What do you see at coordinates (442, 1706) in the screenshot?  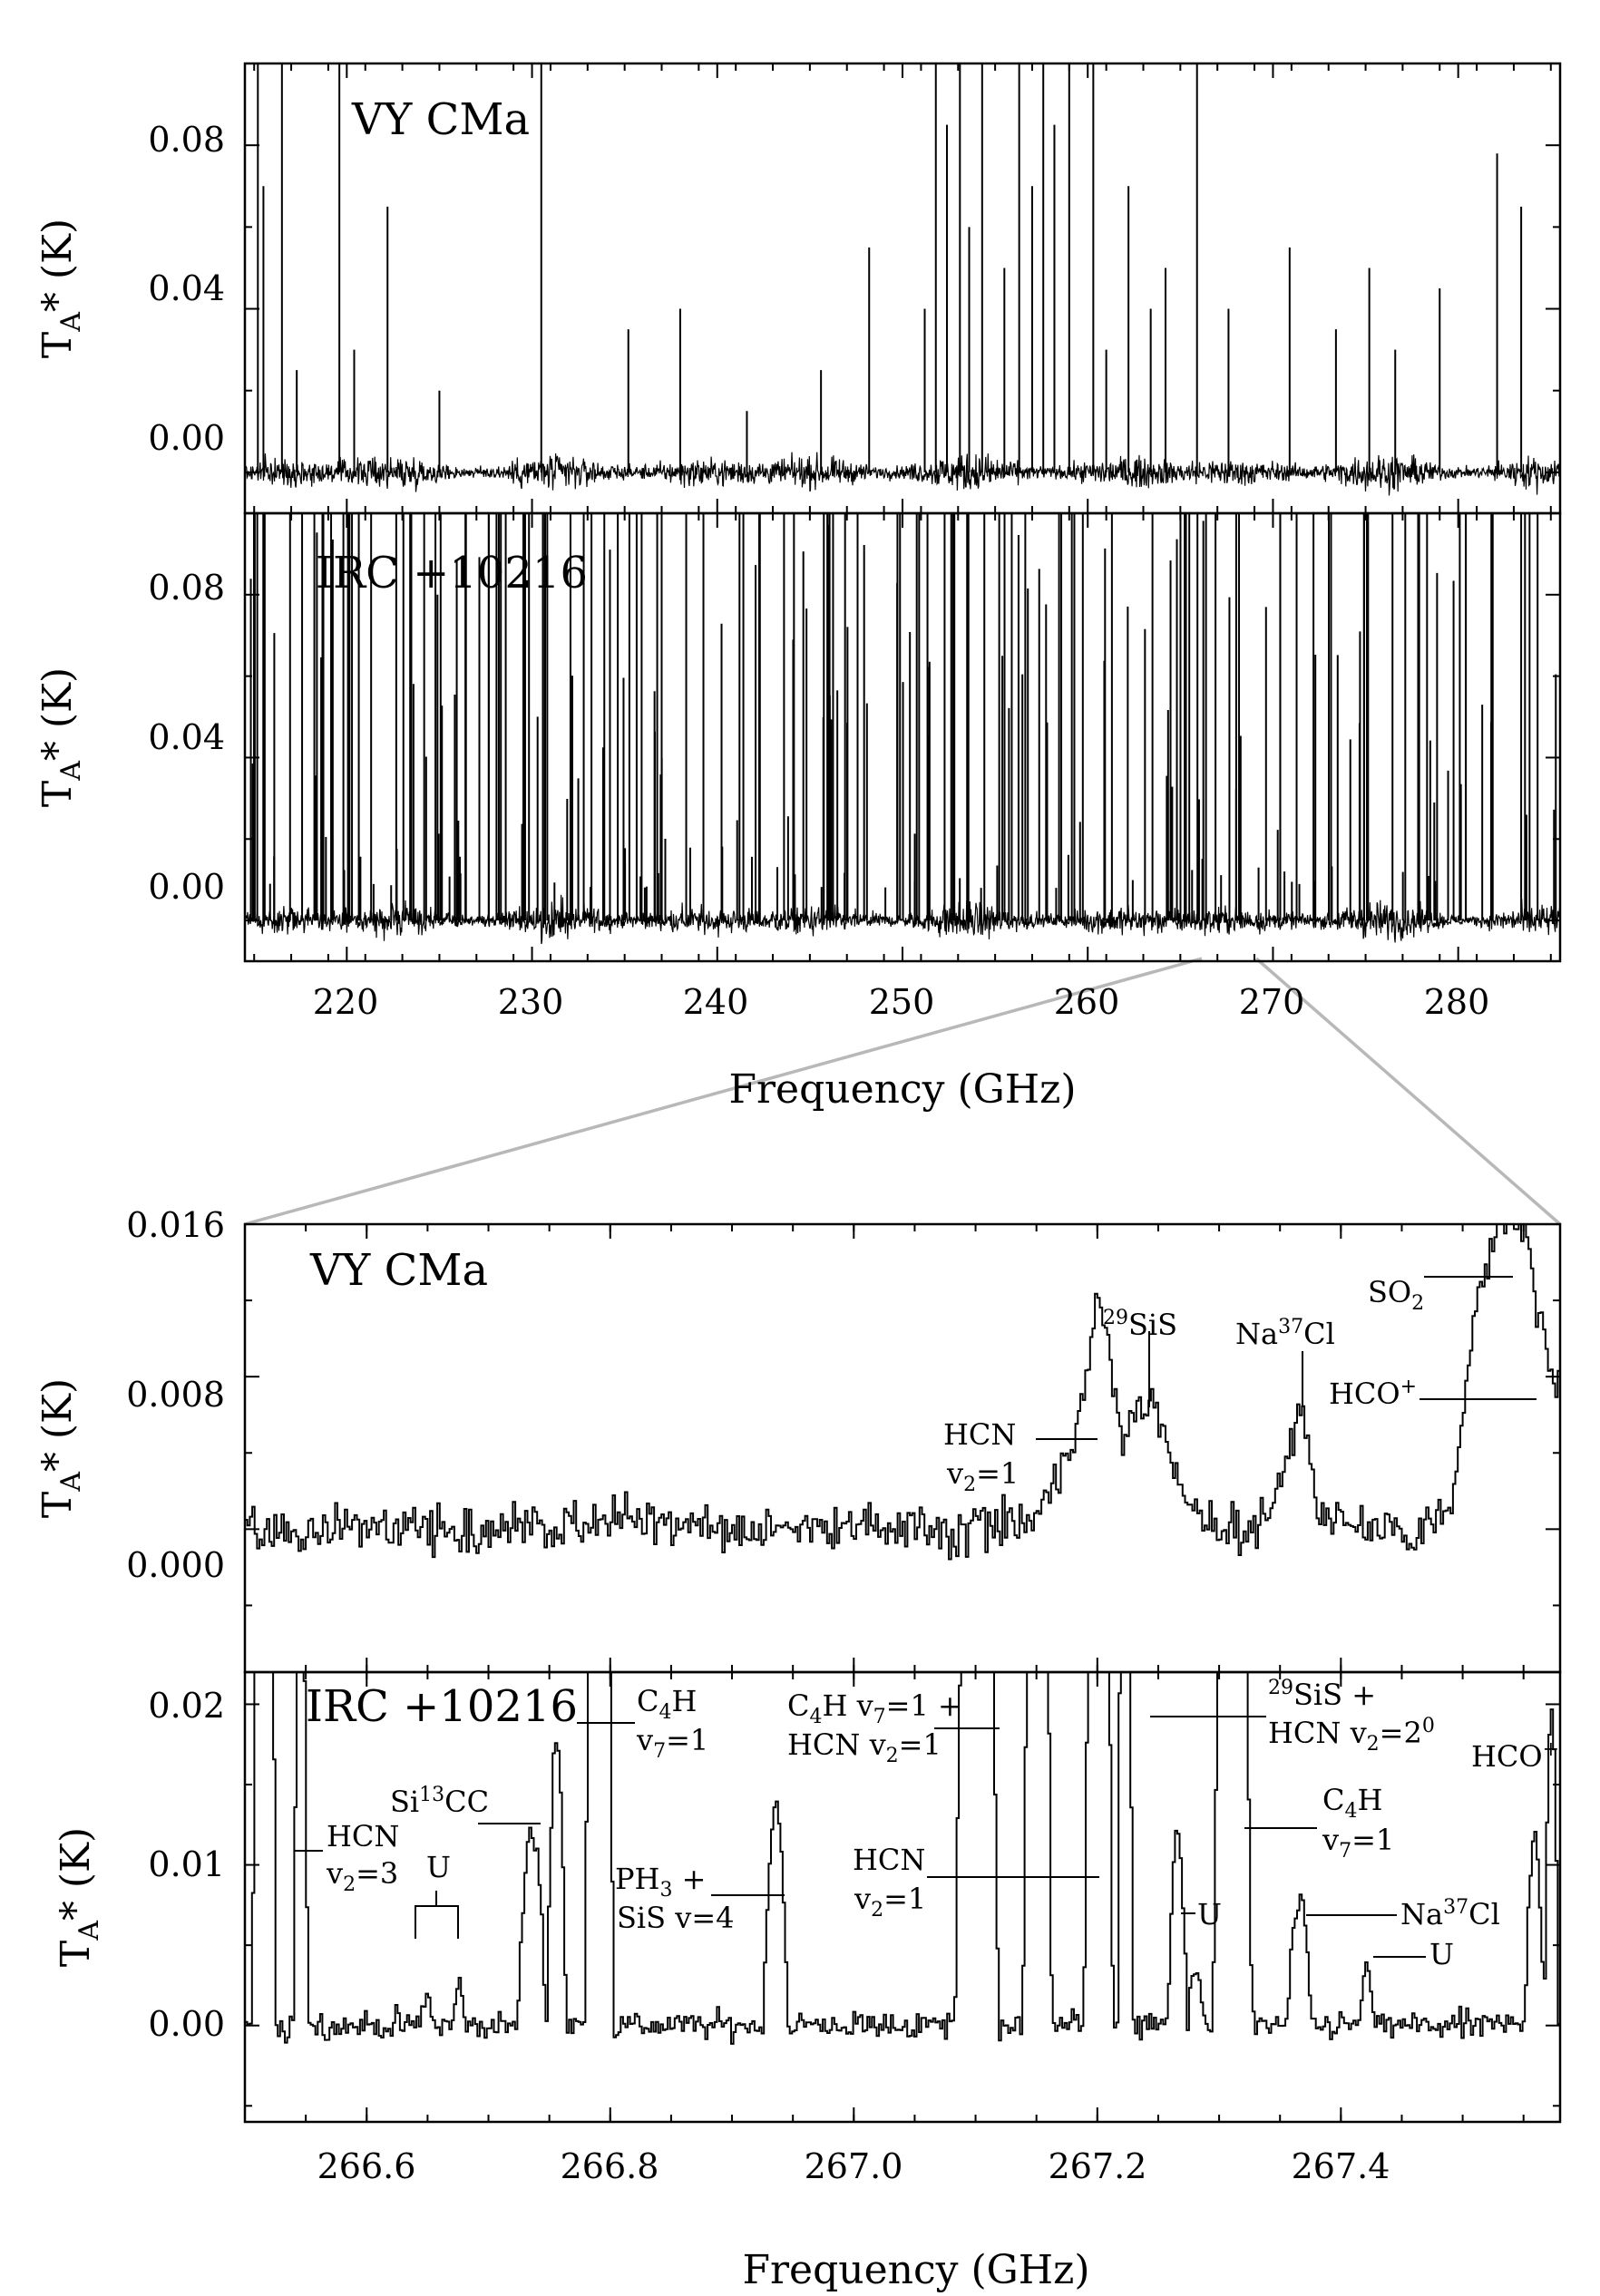 I see `panel-title-irc-zoom: IRC +10216` at bounding box center [442, 1706].